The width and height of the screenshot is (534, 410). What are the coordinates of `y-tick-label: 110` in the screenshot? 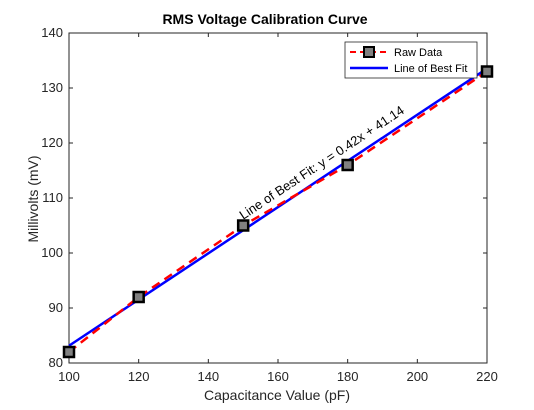 It's located at (52, 197).